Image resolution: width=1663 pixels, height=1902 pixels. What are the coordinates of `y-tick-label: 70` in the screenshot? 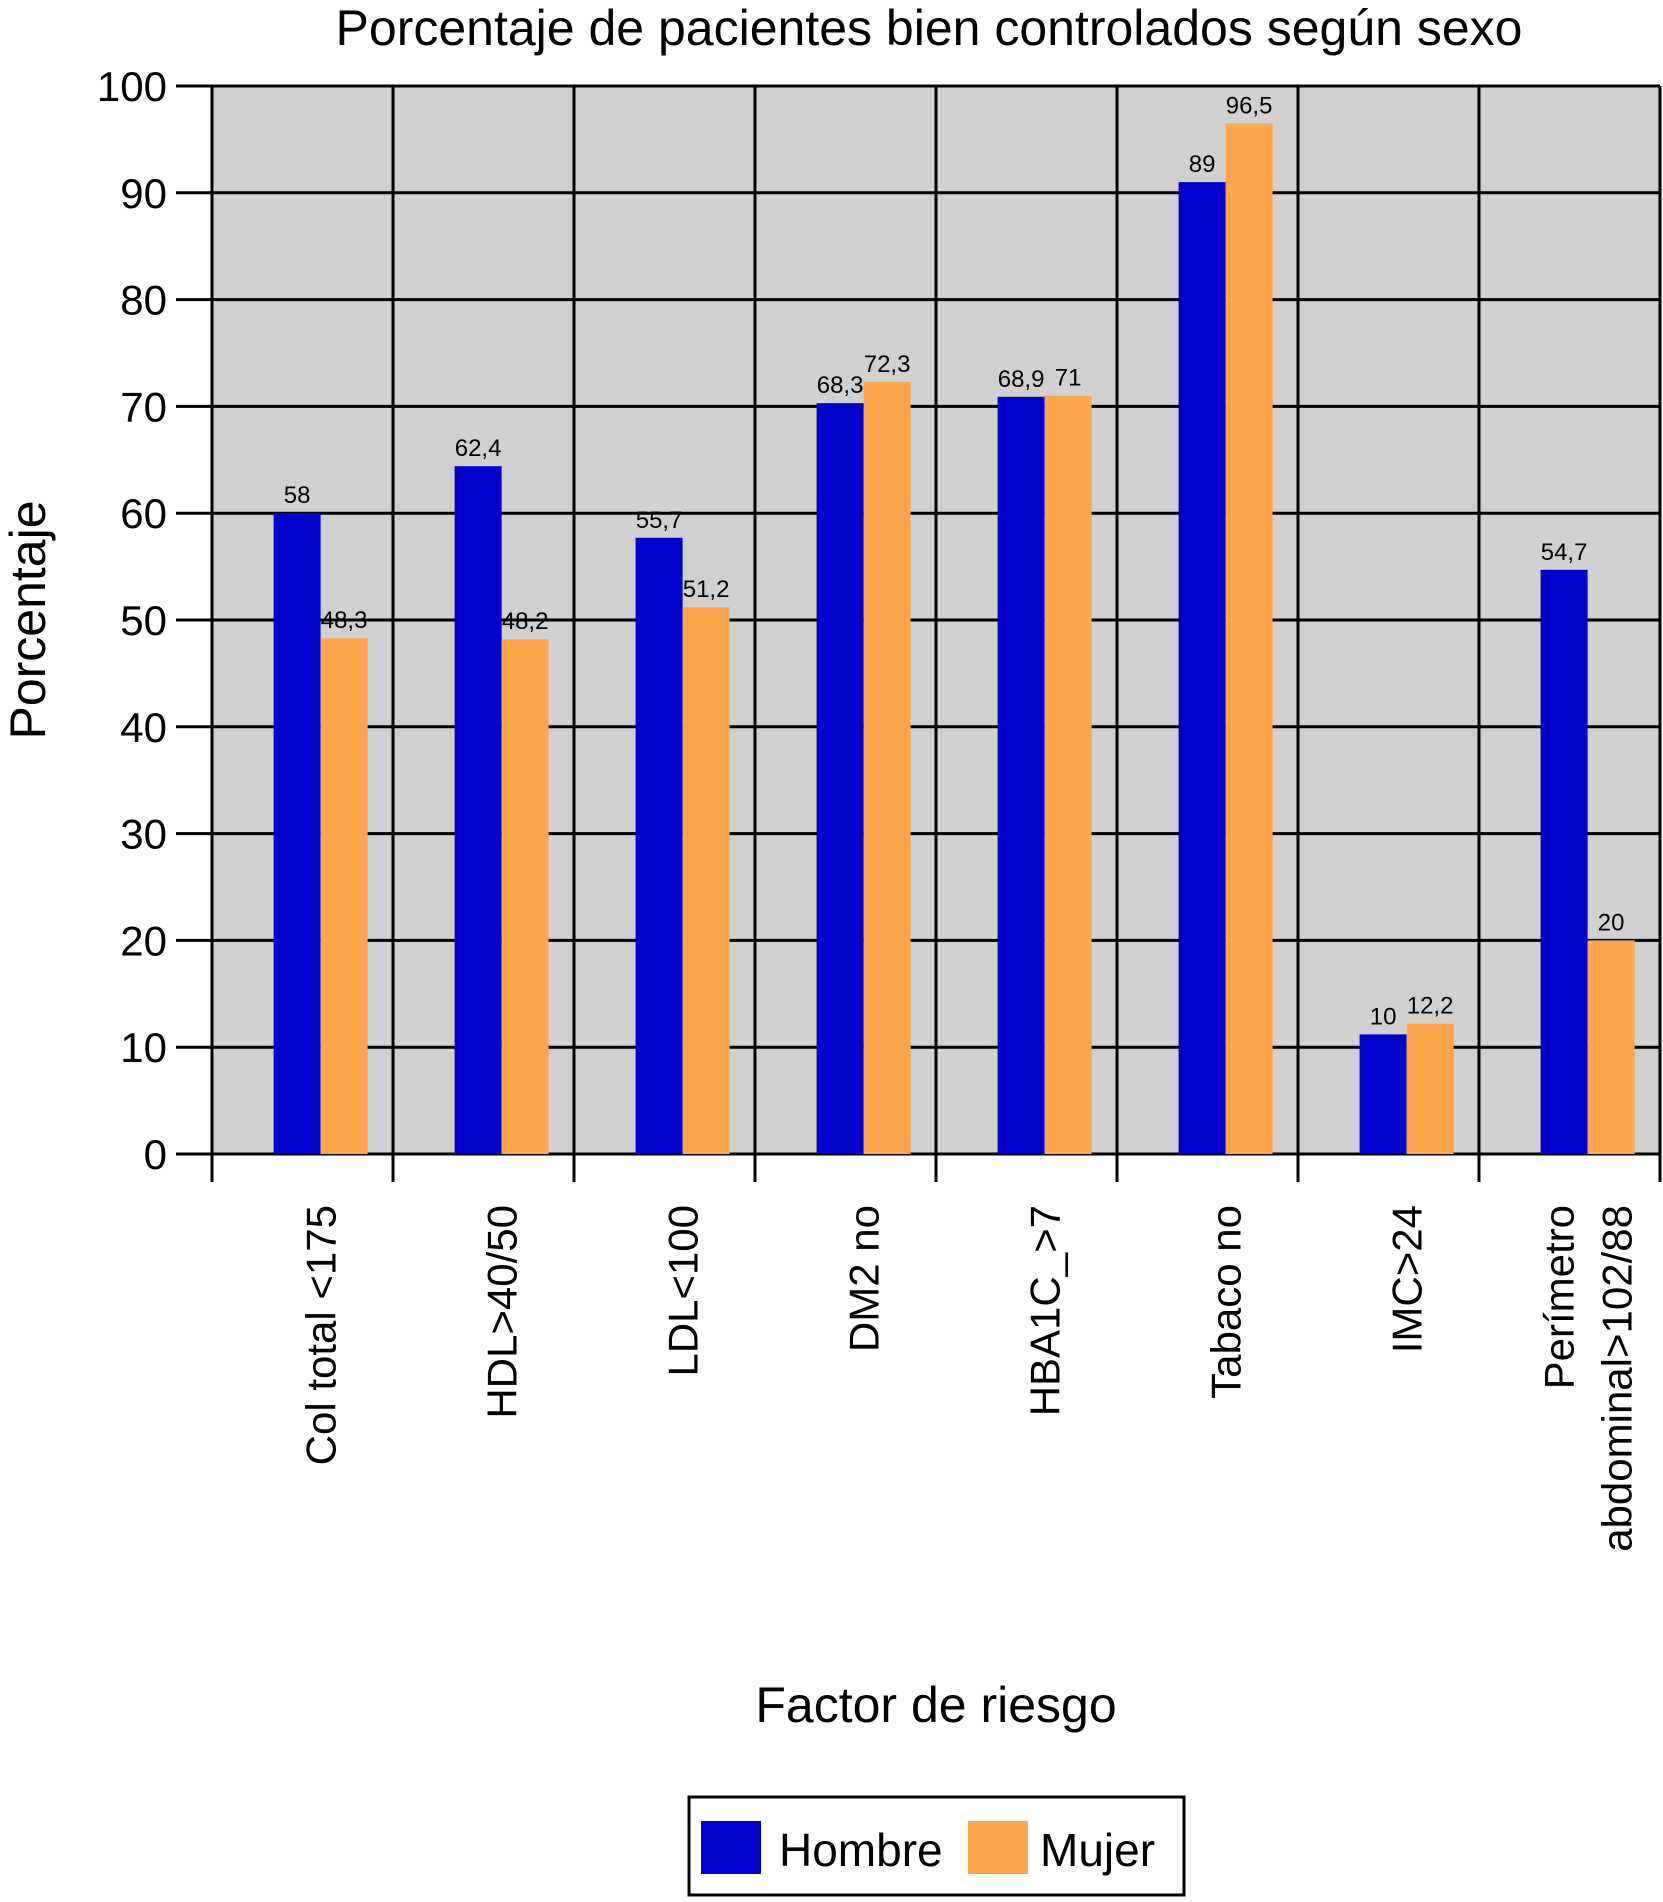 It's located at (143, 406).